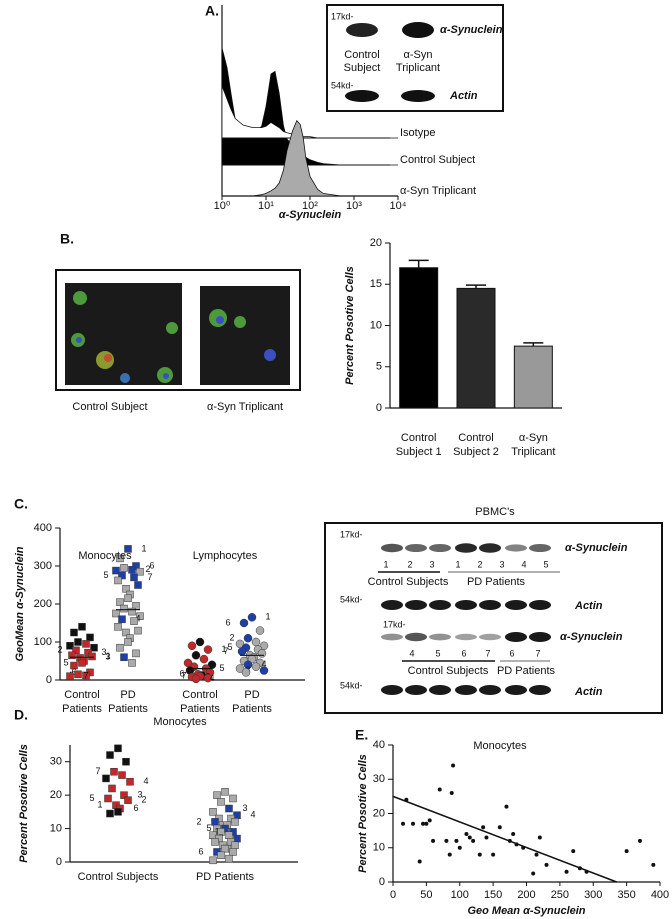  Describe the element at coordinates (626, 895) in the screenshot. I see `x-tick-label: 350` at that location.